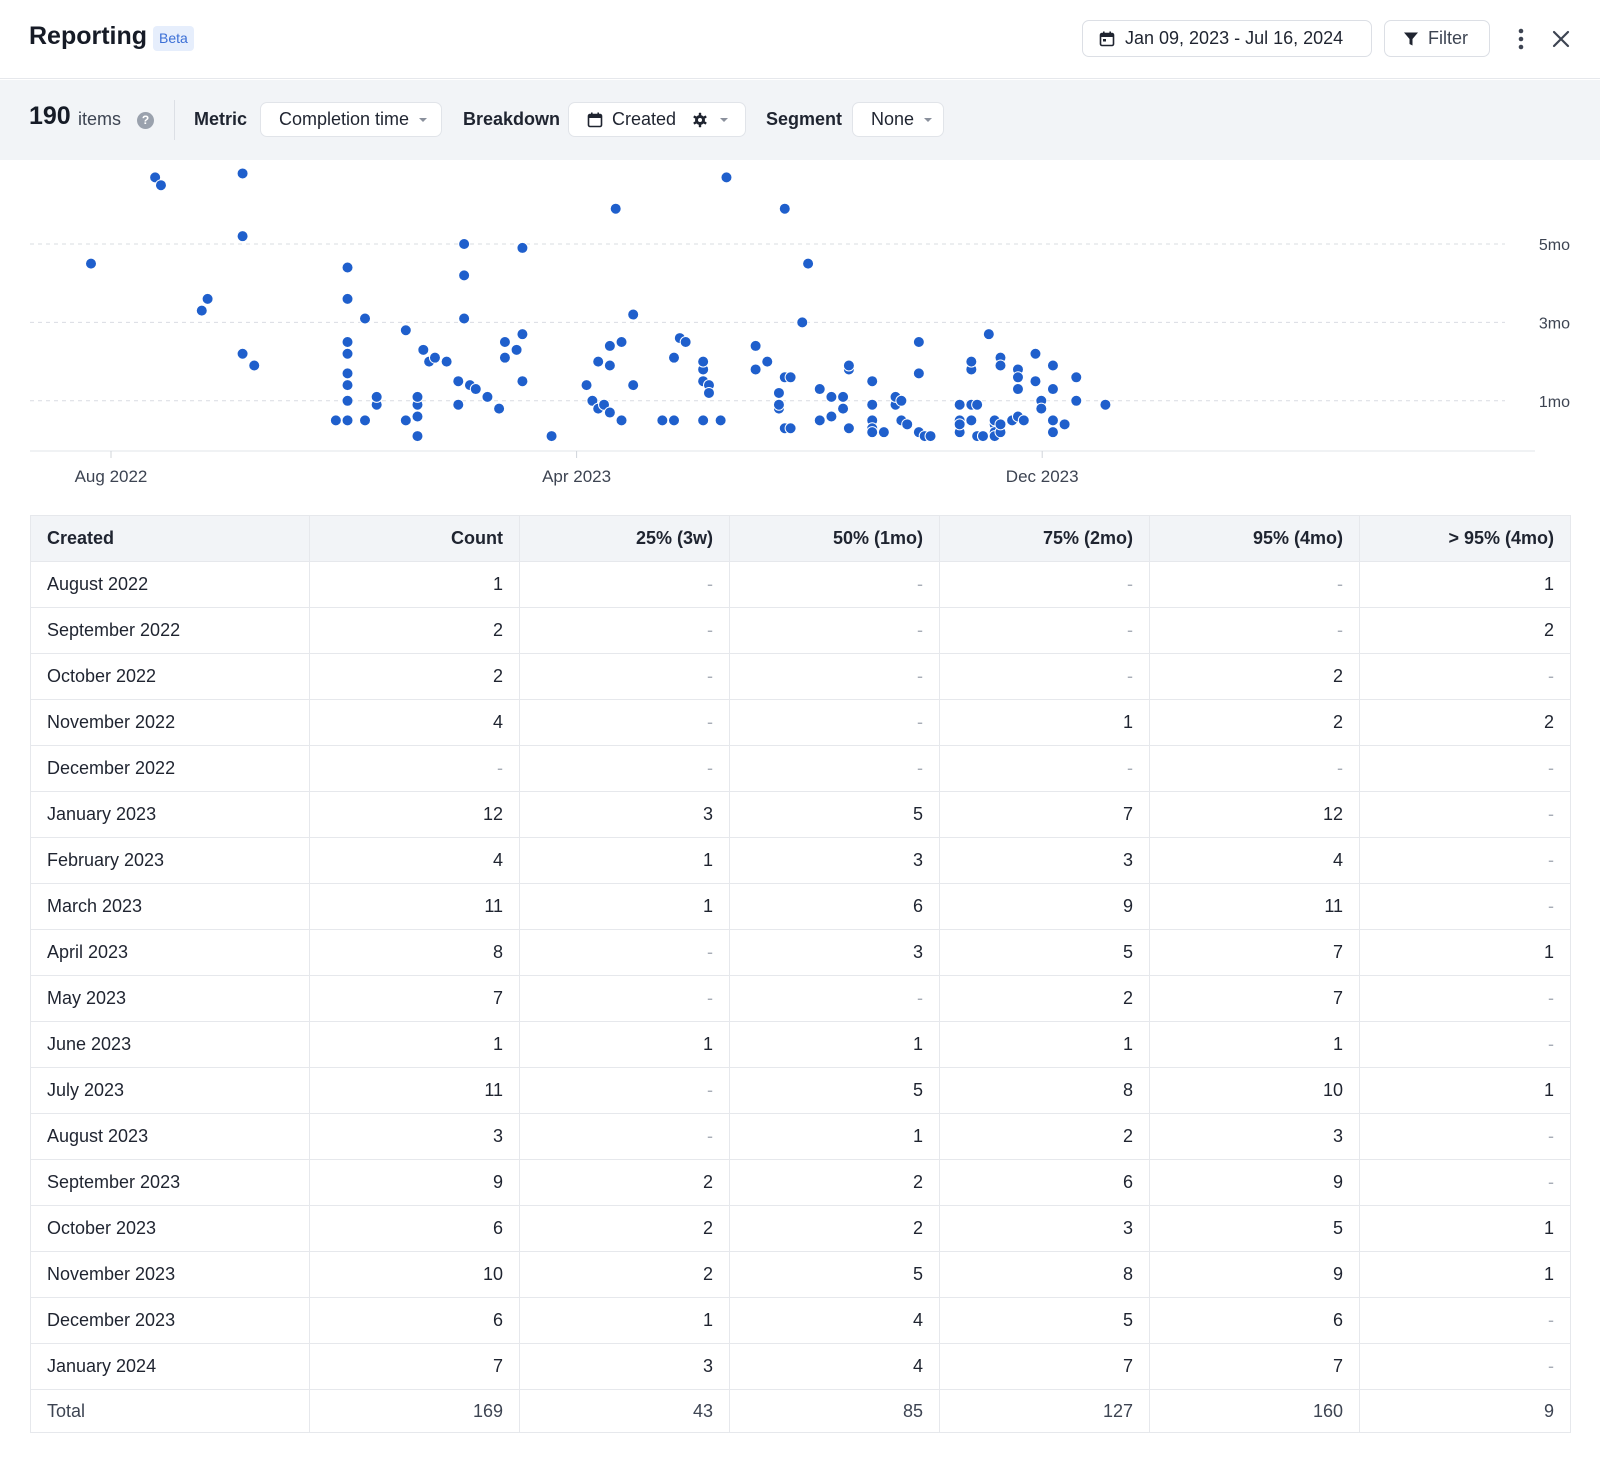 This screenshot has width=1600, height=1457. Describe the element at coordinates (801, 677) in the screenshot. I see `table-row: October 2022 2- - -2-` at that location.